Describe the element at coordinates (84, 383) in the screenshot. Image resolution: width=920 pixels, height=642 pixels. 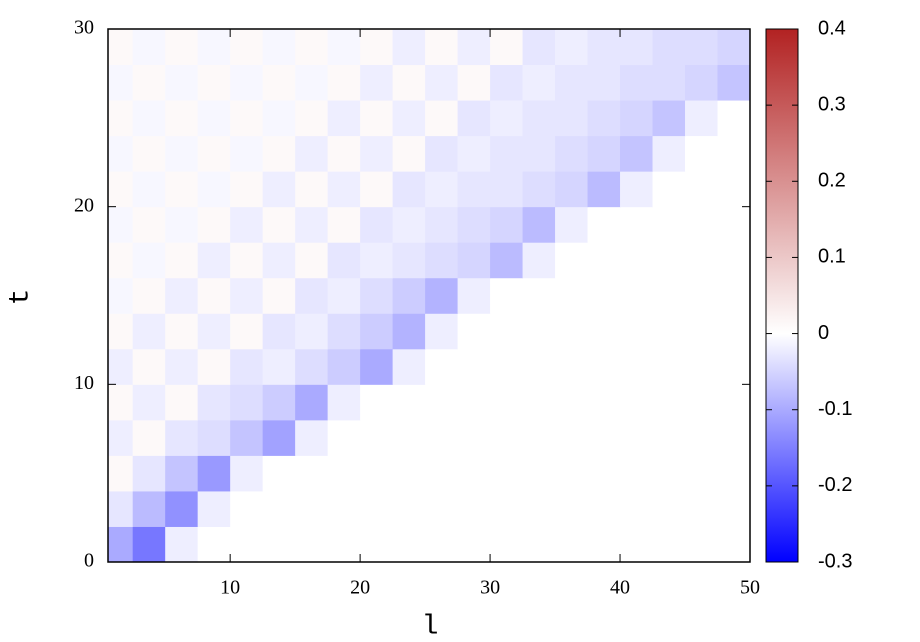
I see `y-tick-label: 10` at that location.